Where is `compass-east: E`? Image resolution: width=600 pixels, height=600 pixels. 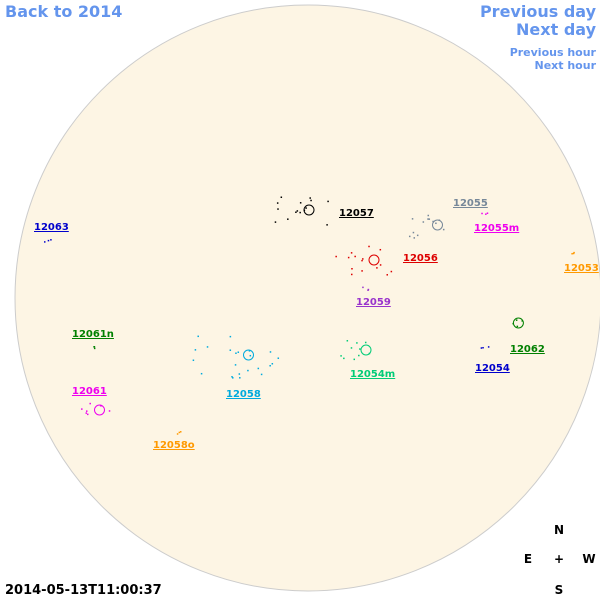
compass-east: E is located at coordinates (528, 559).